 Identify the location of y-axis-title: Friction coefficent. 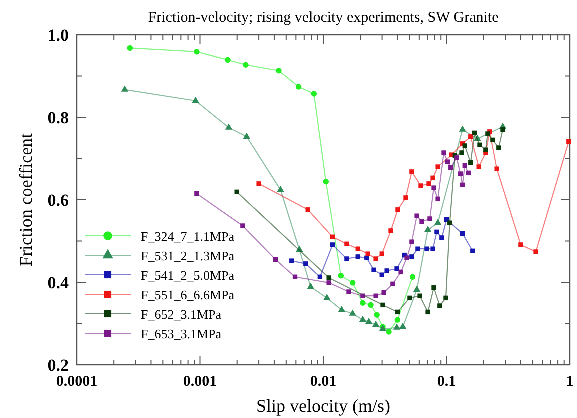
(26, 200).